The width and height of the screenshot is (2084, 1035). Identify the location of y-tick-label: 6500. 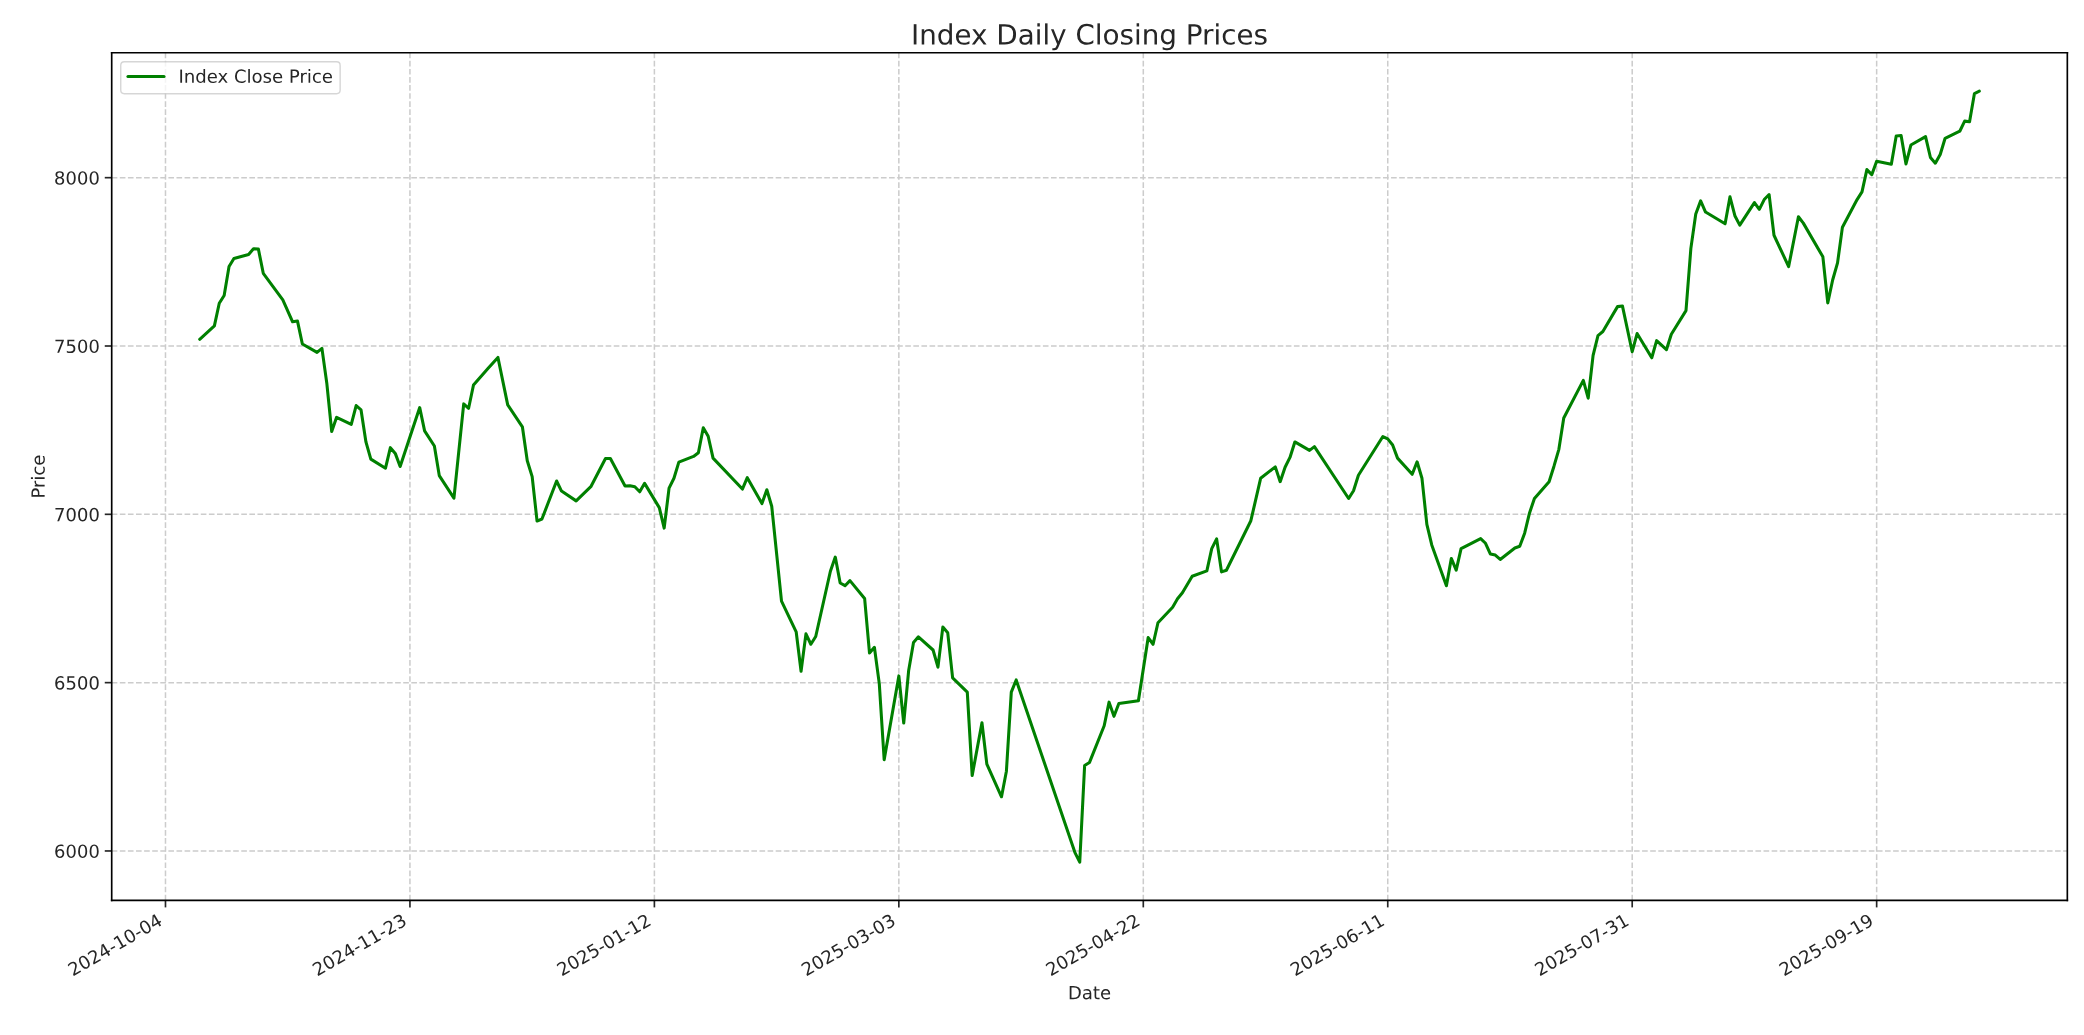
(77, 683).